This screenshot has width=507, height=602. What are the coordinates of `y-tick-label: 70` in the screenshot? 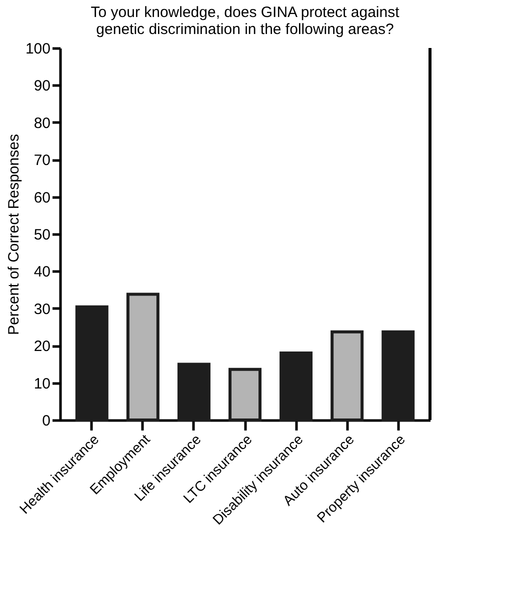 It's located at (42, 161).